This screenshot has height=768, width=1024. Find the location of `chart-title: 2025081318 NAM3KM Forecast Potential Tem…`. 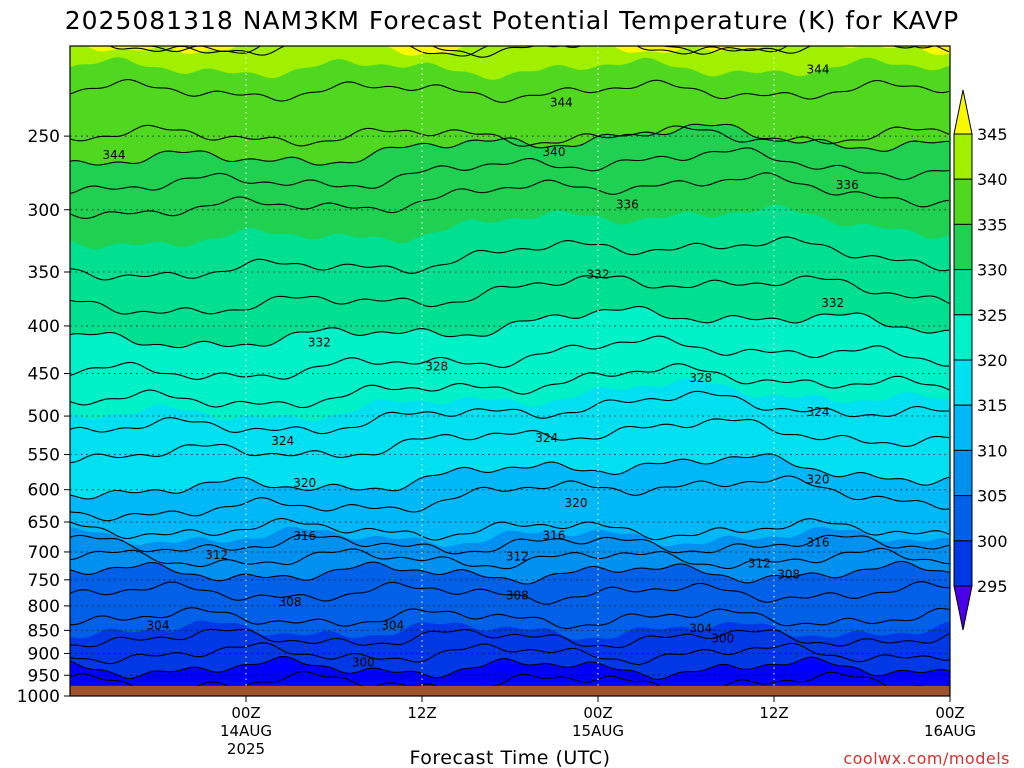

chart-title: 2025081318 NAM3KM Forecast Potential Tem… is located at coordinates (512, 20).